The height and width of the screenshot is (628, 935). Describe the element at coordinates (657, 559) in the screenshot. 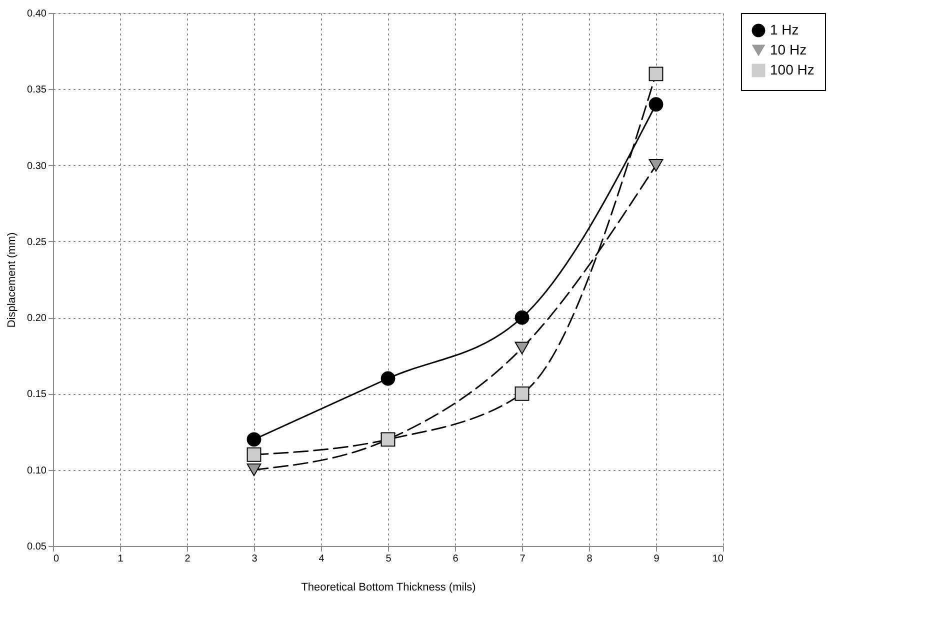

I see `x-tick-label: 9` at that location.